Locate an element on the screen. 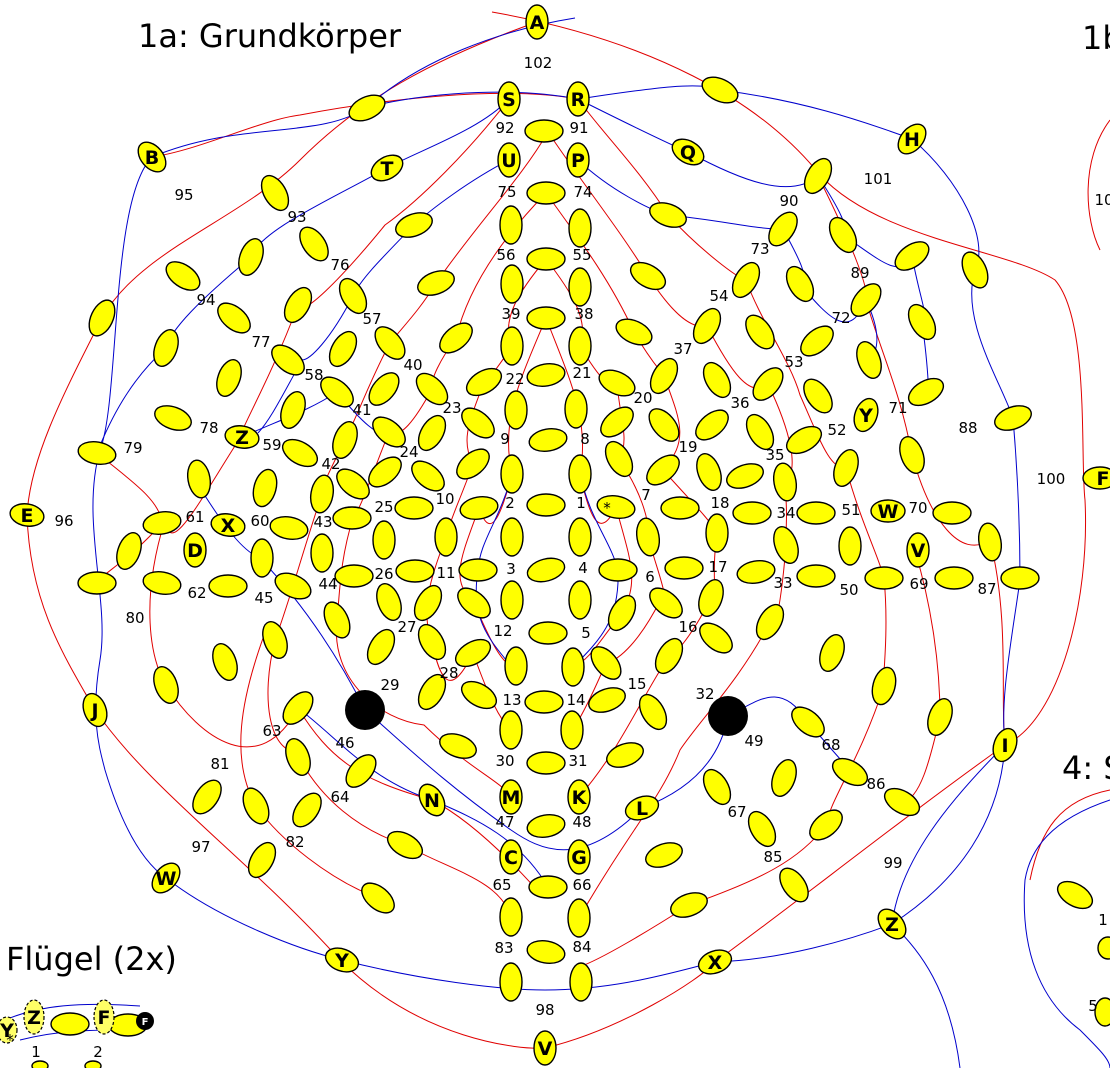 Image resolution: width=1110 pixels, height=1068 pixels. pin-number-label: 102 is located at coordinates (538, 63).